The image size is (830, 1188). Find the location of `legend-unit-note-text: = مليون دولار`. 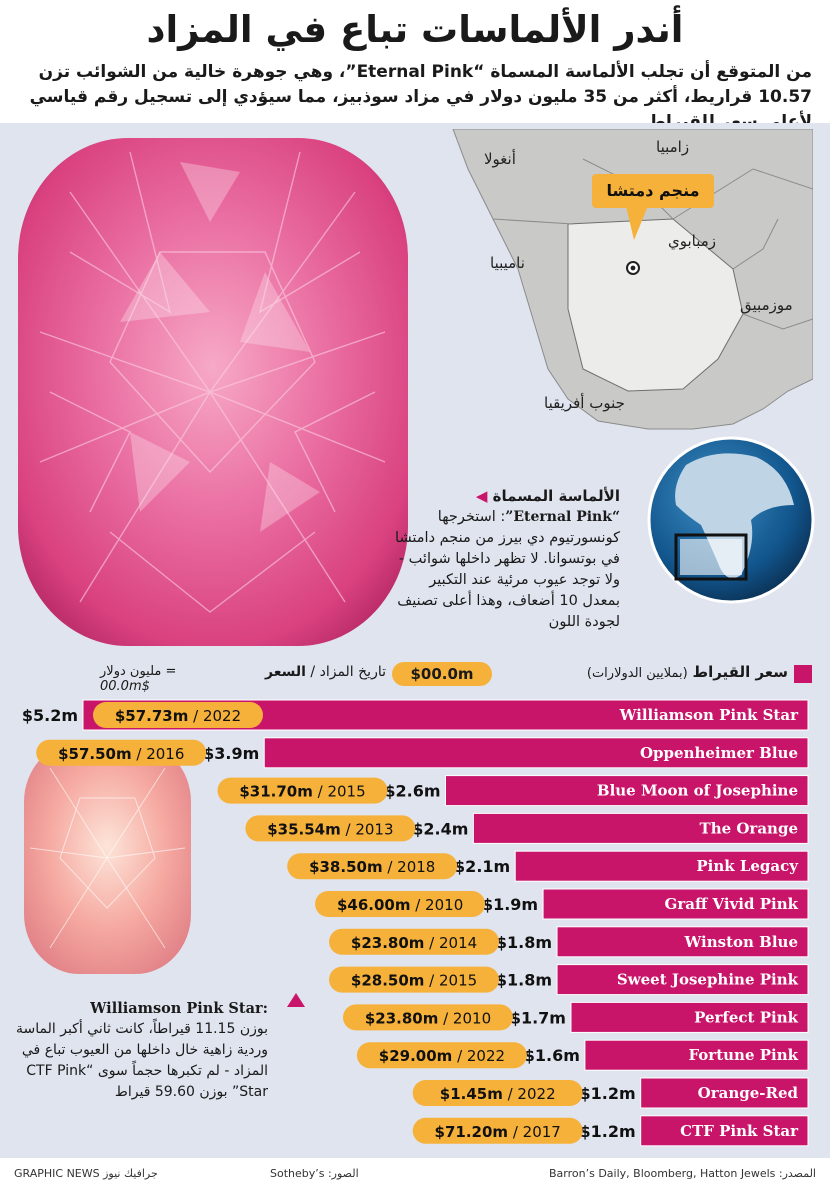

legend-unit-note-text: = مليون دولار is located at coordinates (138, 671).